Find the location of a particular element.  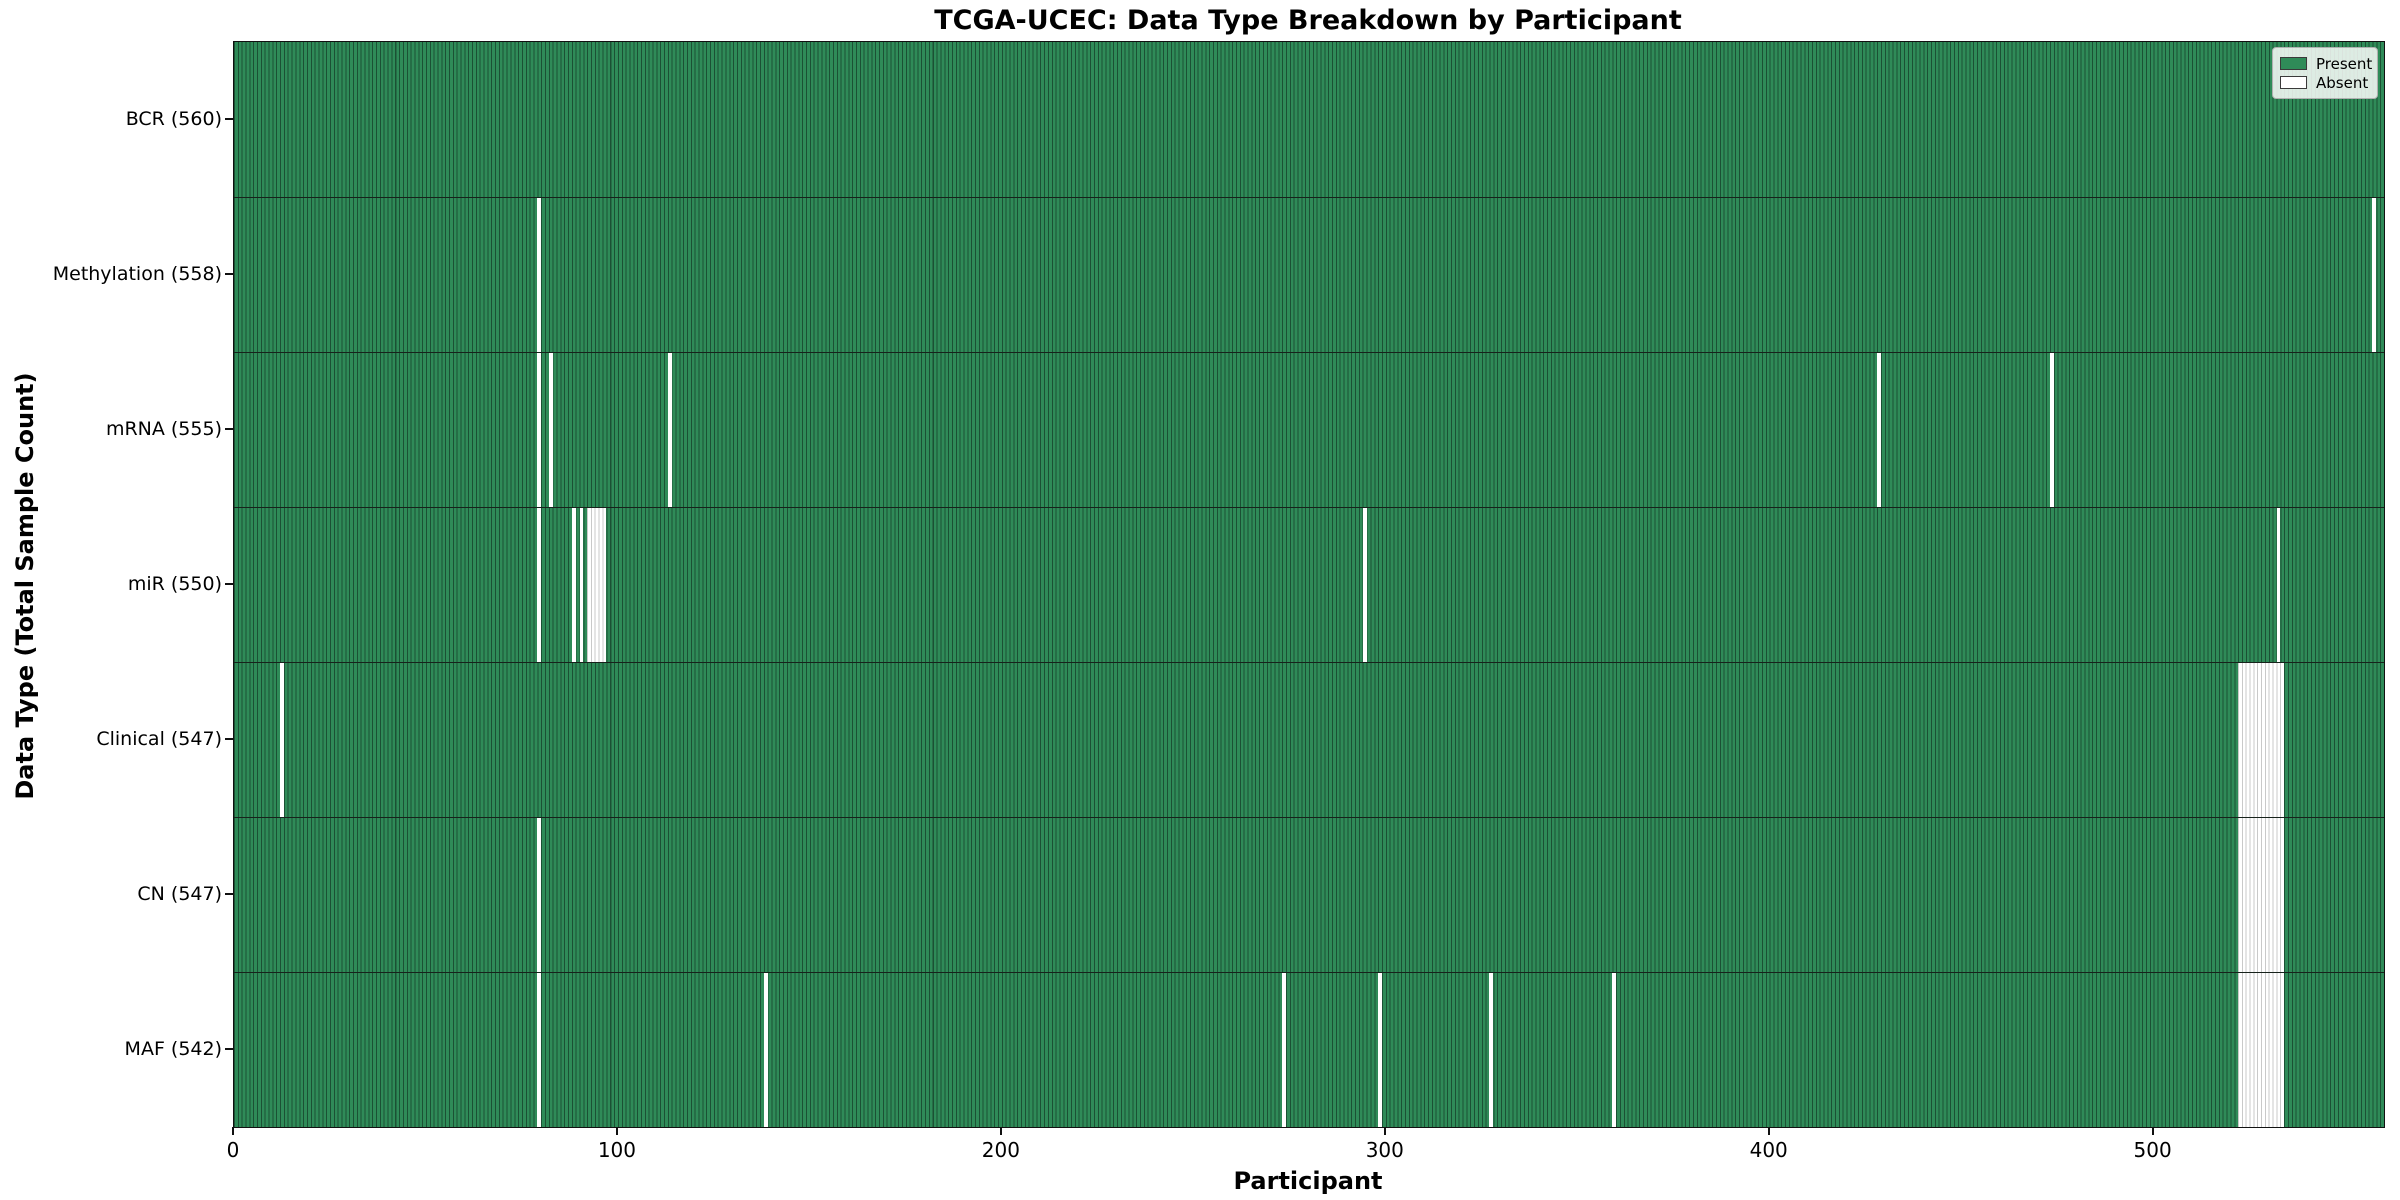

x-tick-label-0: 0 is located at coordinates (233, 1150).